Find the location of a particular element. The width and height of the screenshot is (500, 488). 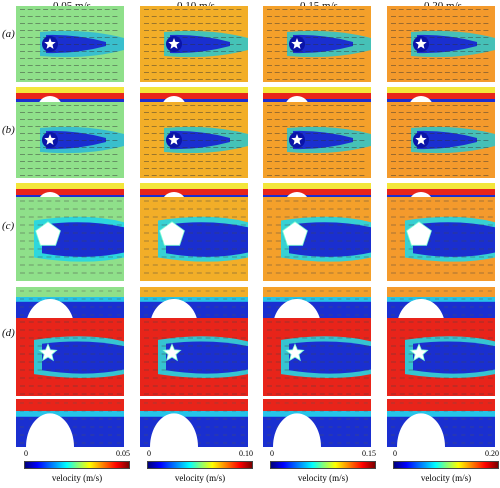

flow-panel-d-top-col1 is located at coordinates (70, 357).